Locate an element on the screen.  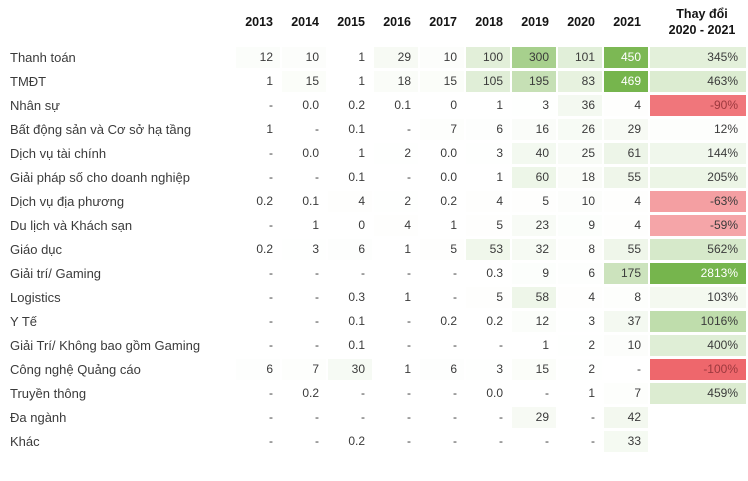
year-value-cell: 23 is located at coordinates (534, 225).